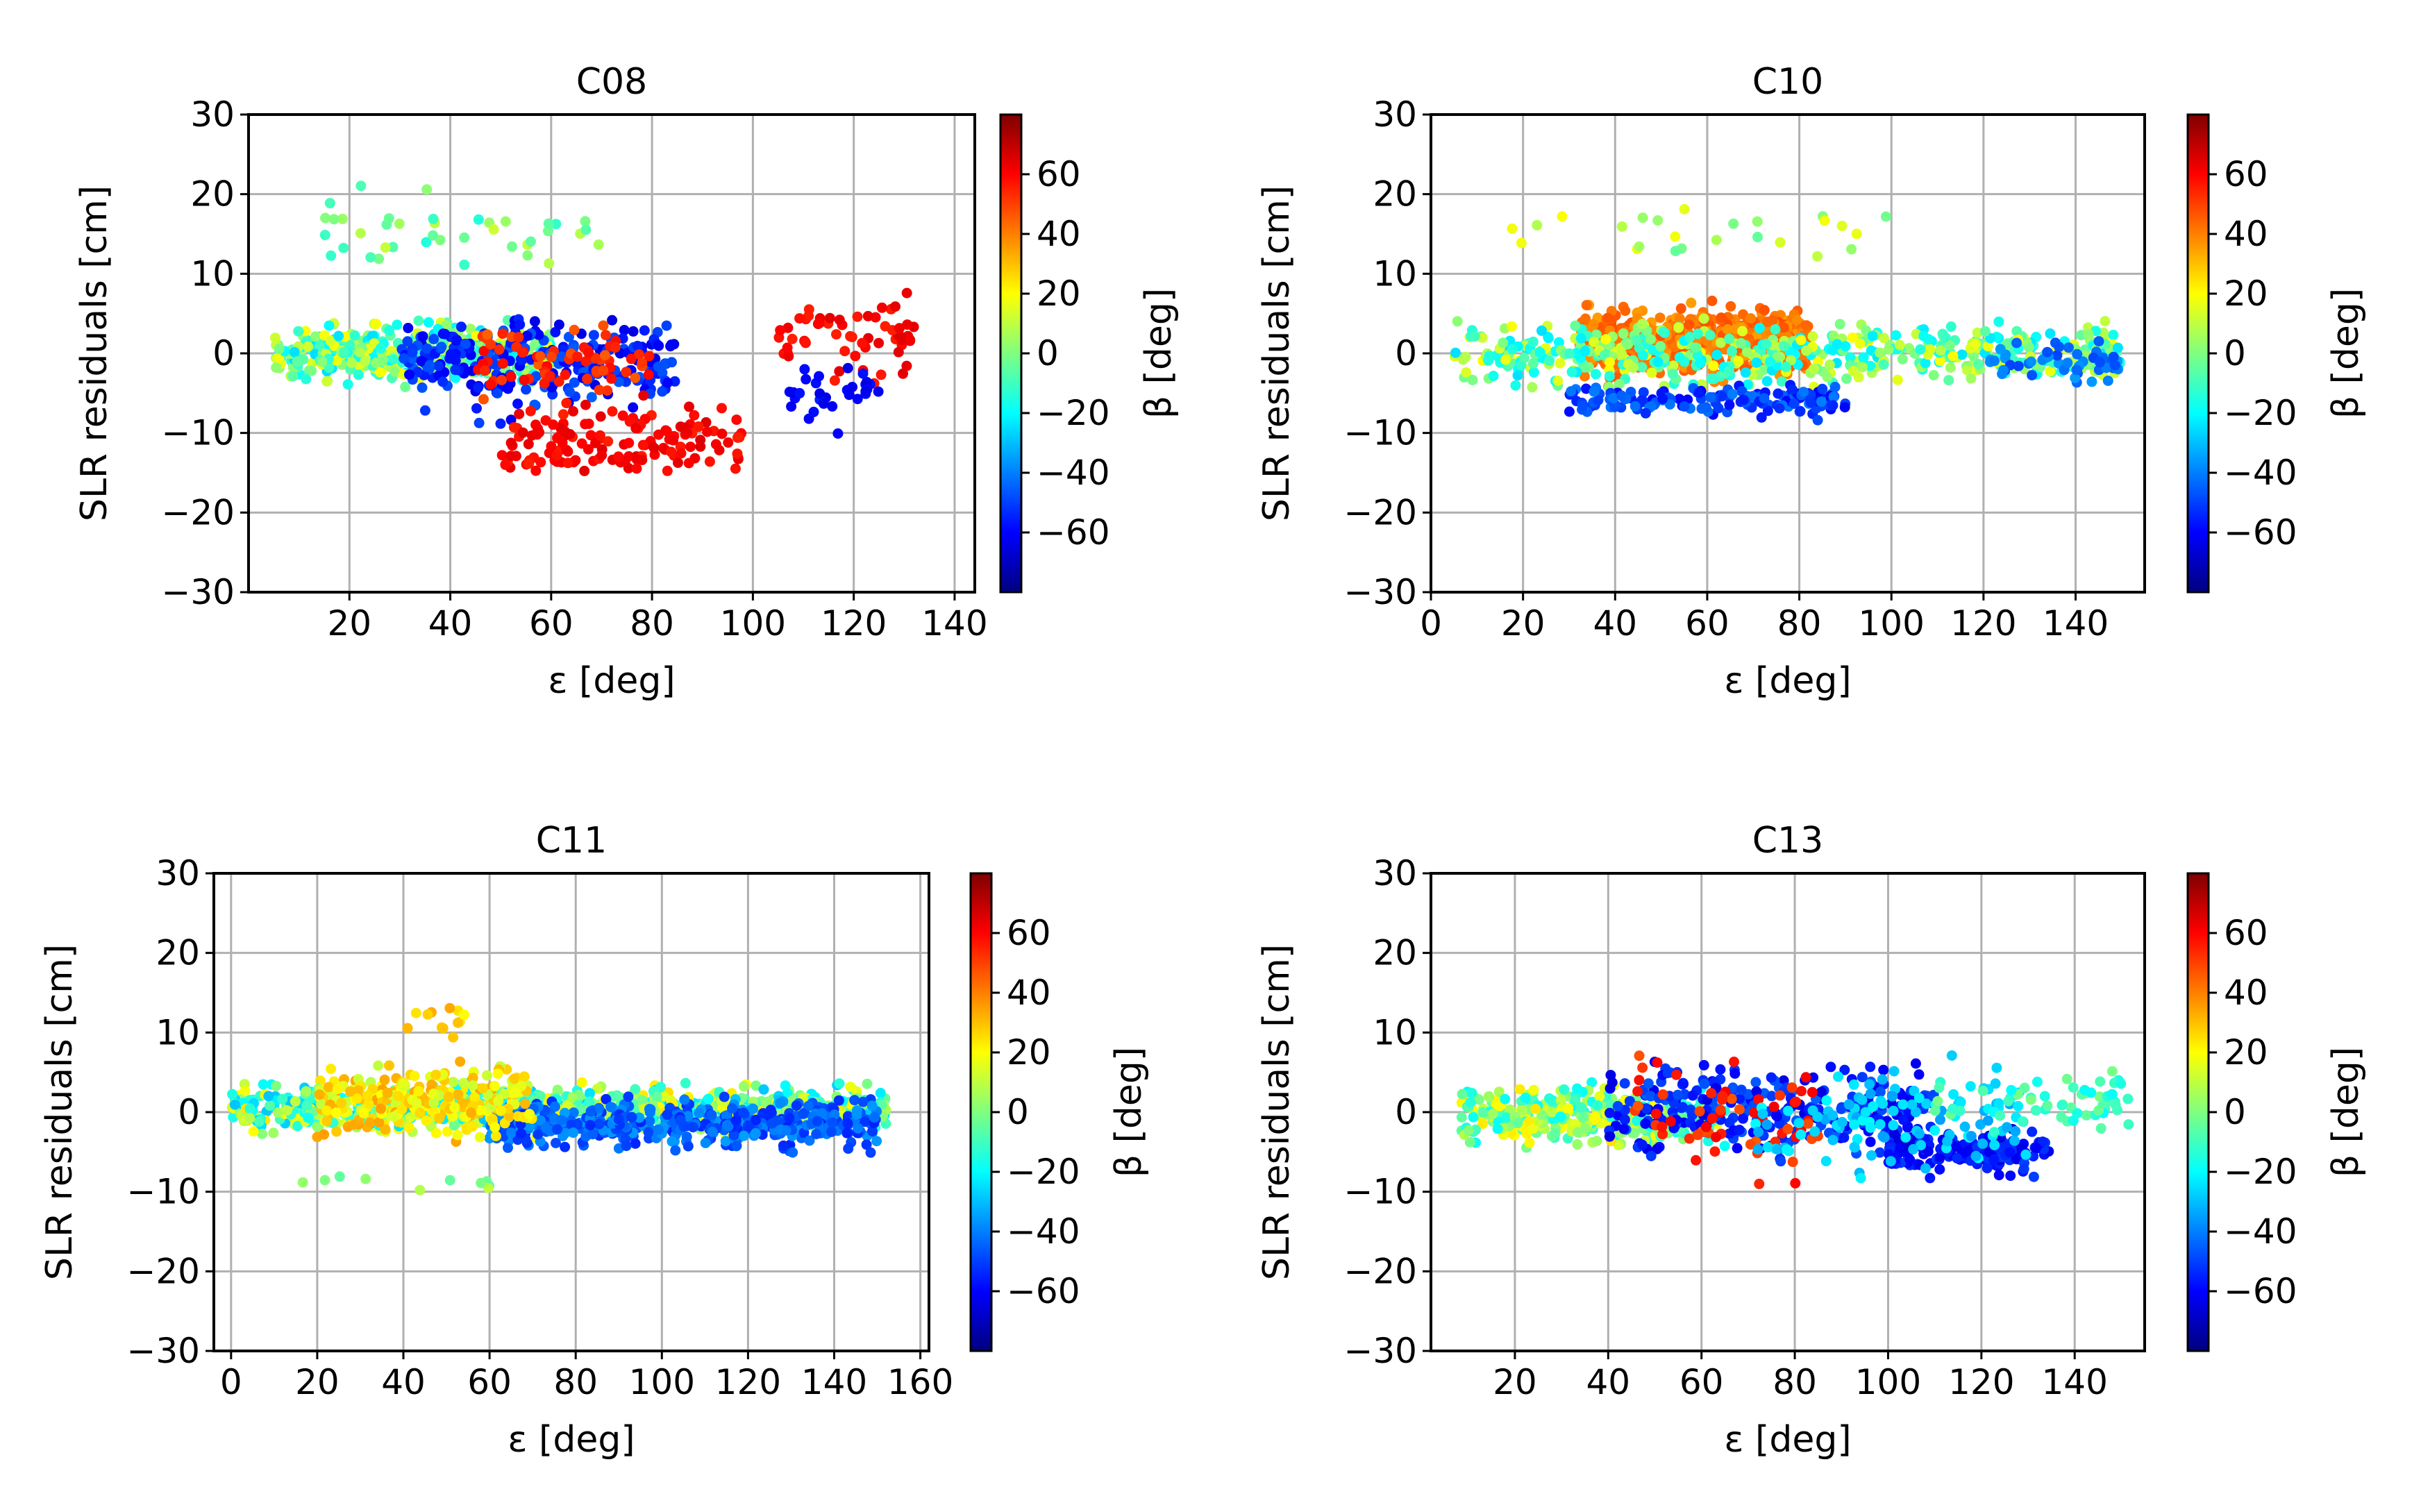 Image resolution: width=2421 pixels, height=1512 pixels. What do you see at coordinates (1129, 1112) in the screenshot?
I see `colorbar-label: β [deg]` at bounding box center [1129, 1112].